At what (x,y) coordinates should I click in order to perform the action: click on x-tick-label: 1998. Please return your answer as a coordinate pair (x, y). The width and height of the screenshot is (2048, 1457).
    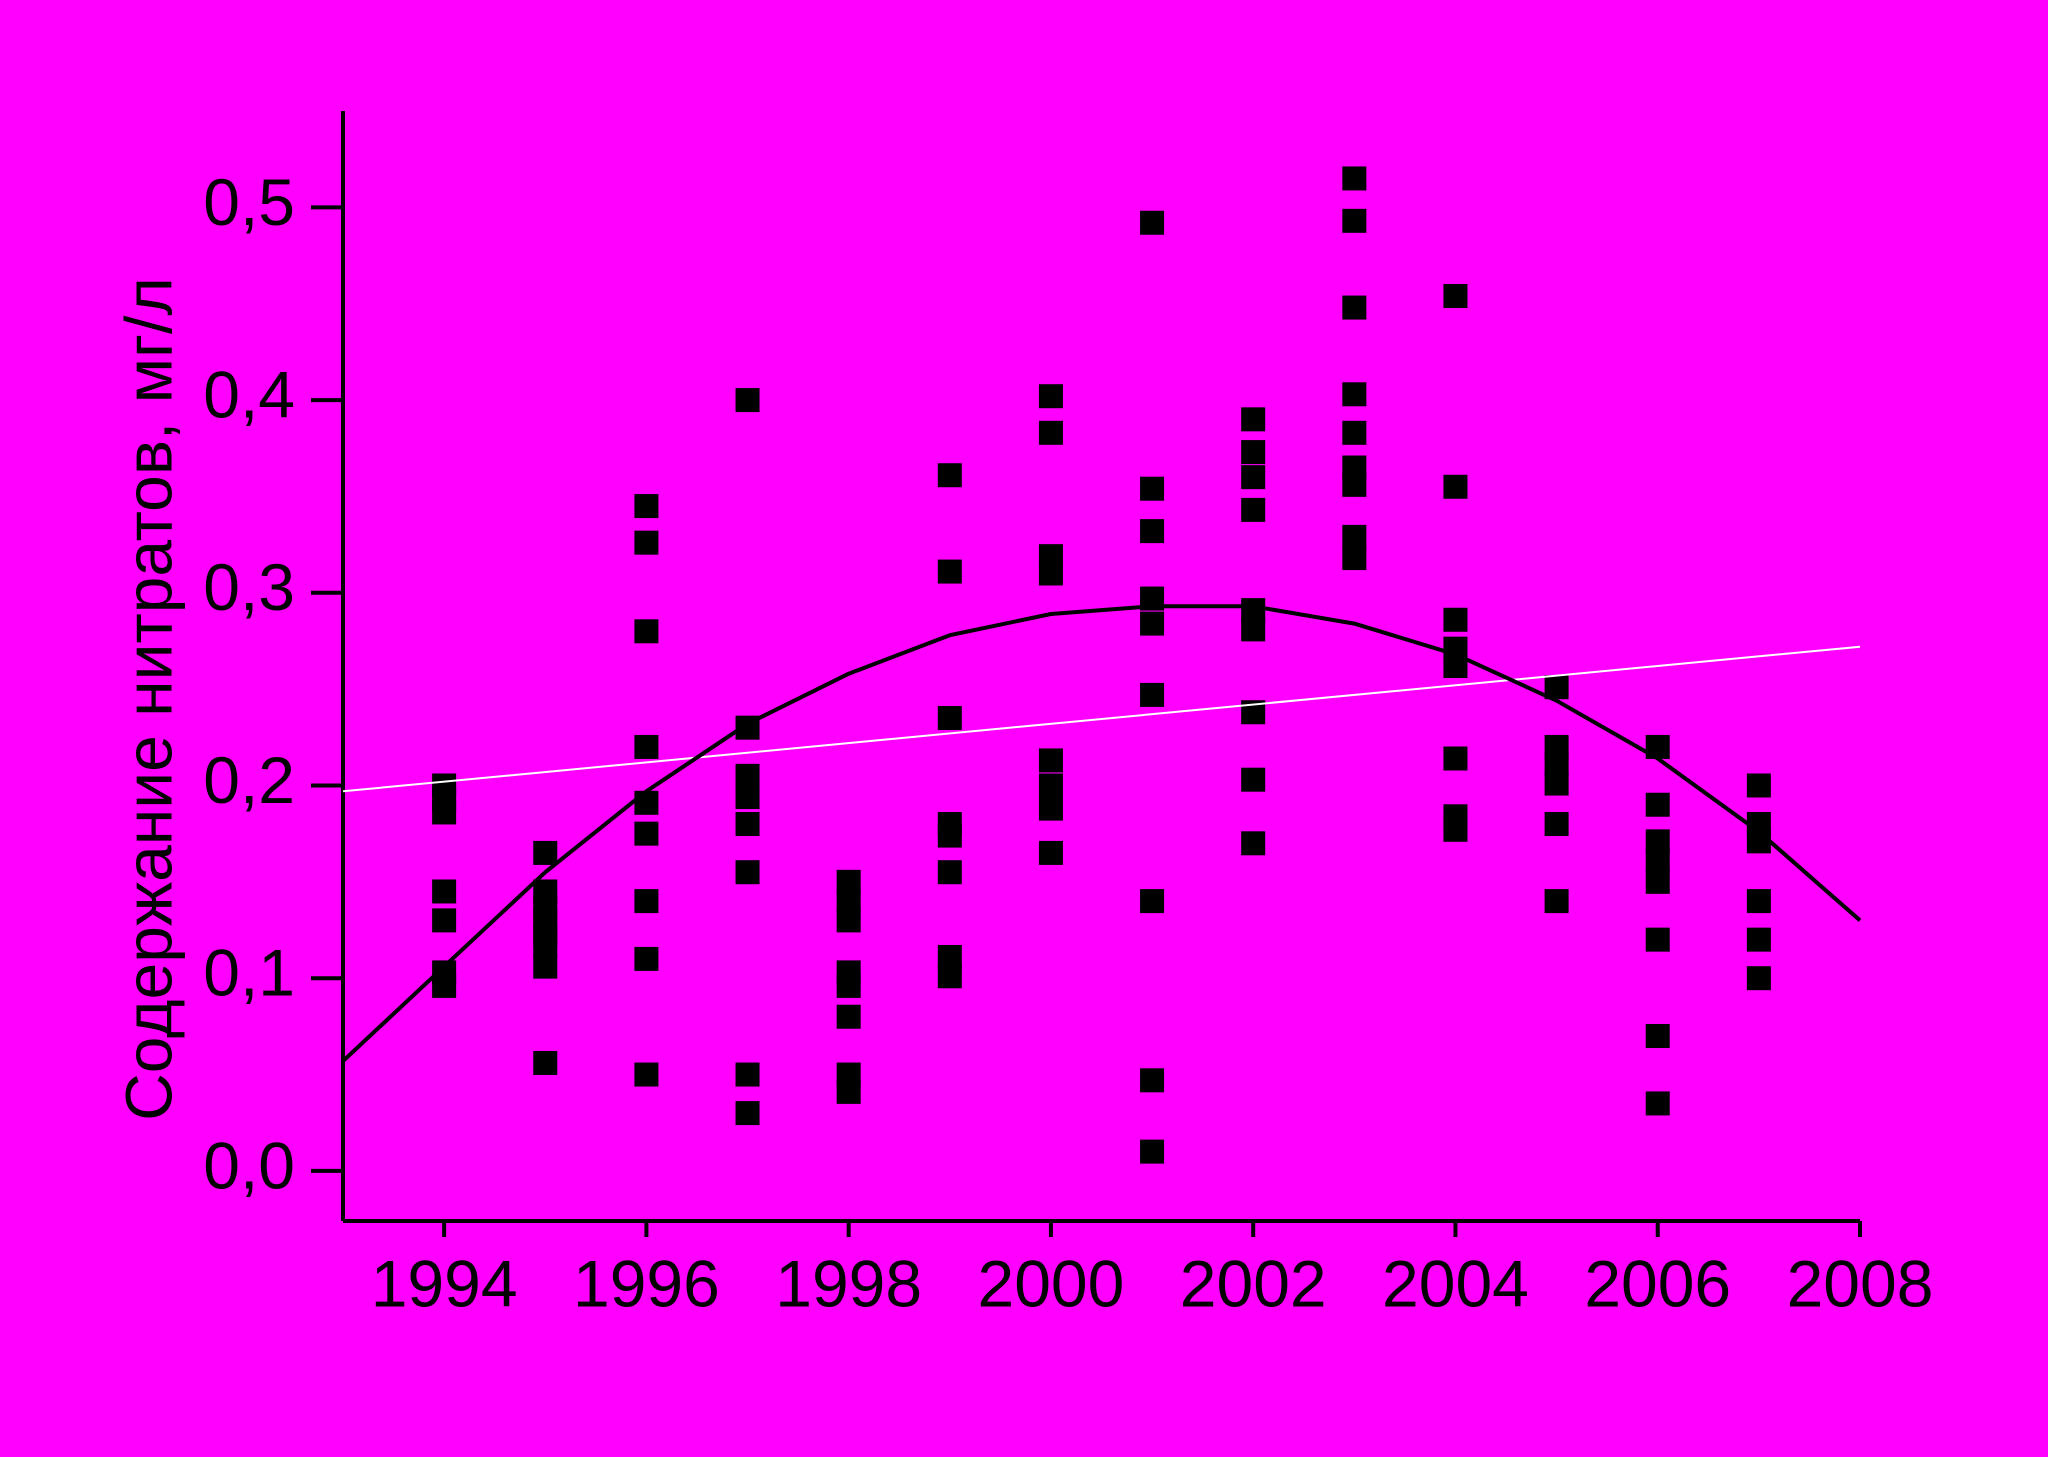
    Looking at the image, I should click on (848, 1283).